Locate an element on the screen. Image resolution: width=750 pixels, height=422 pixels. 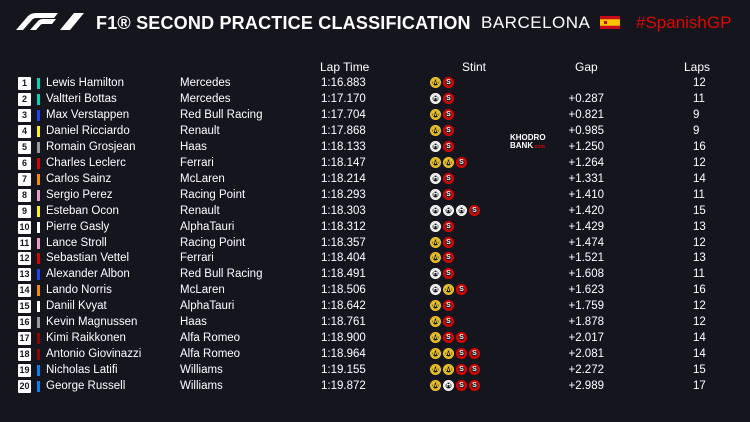
location-label: BARCELONA is located at coordinates (536, 22).